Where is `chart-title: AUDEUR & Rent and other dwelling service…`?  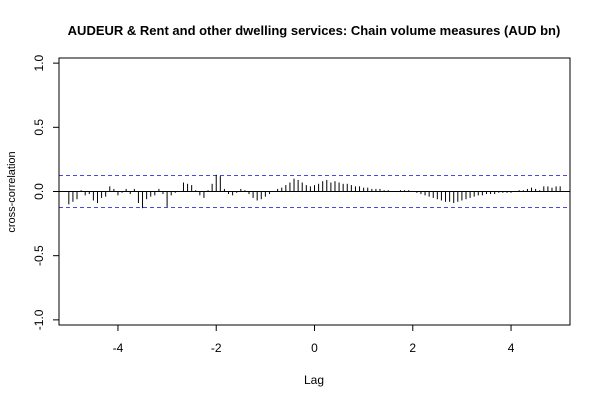
chart-title: AUDEUR & Rent and other dwelling service… is located at coordinates (314, 30).